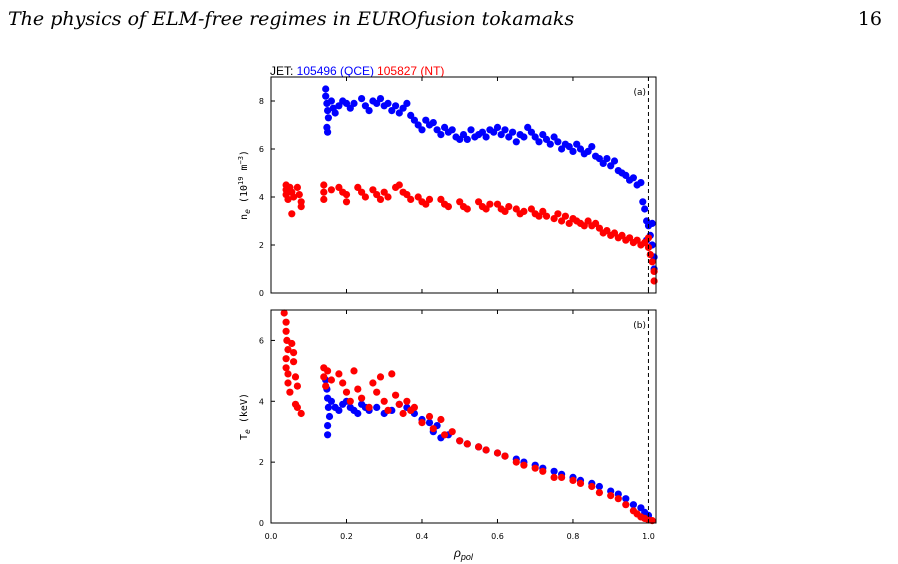  What do you see at coordinates (639, 93) in the screenshot?
I see `panel-label: (a)` at bounding box center [639, 93].